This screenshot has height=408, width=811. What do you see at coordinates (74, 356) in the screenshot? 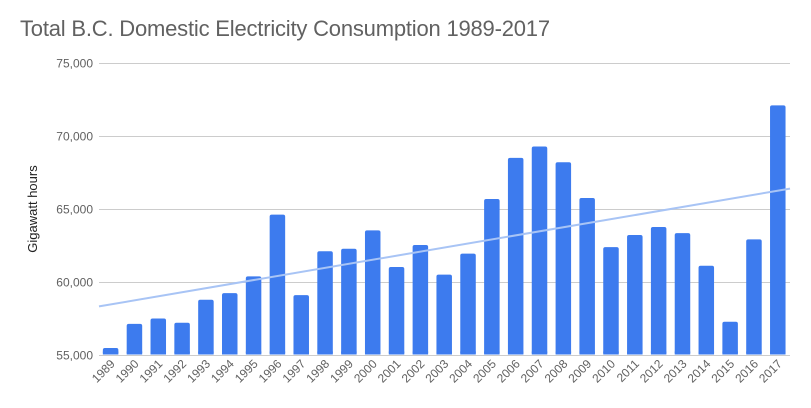
I see `y-tick-label: 55,000` at bounding box center [74, 356].